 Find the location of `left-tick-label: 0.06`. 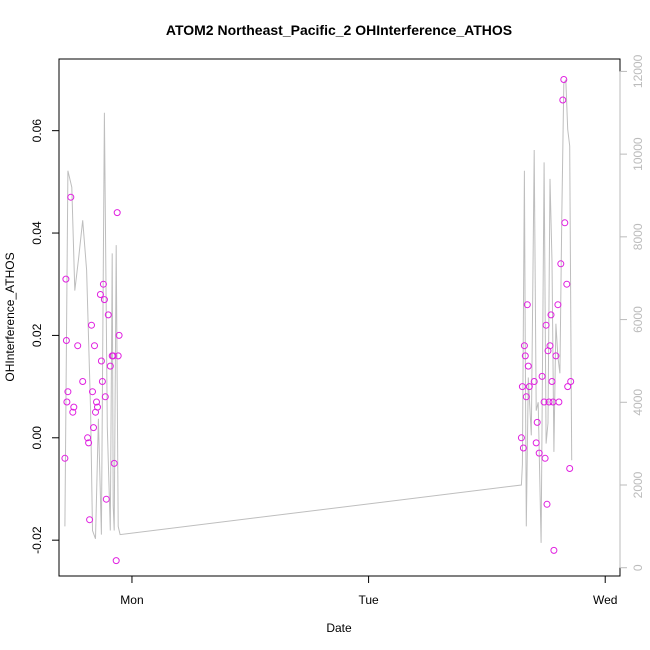

left-tick-label: 0.06 is located at coordinates (37, 131).